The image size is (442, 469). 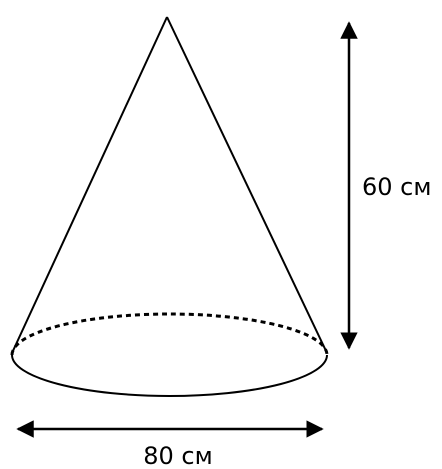 I want to click on cone-base-front, so click(x=169, y=375).